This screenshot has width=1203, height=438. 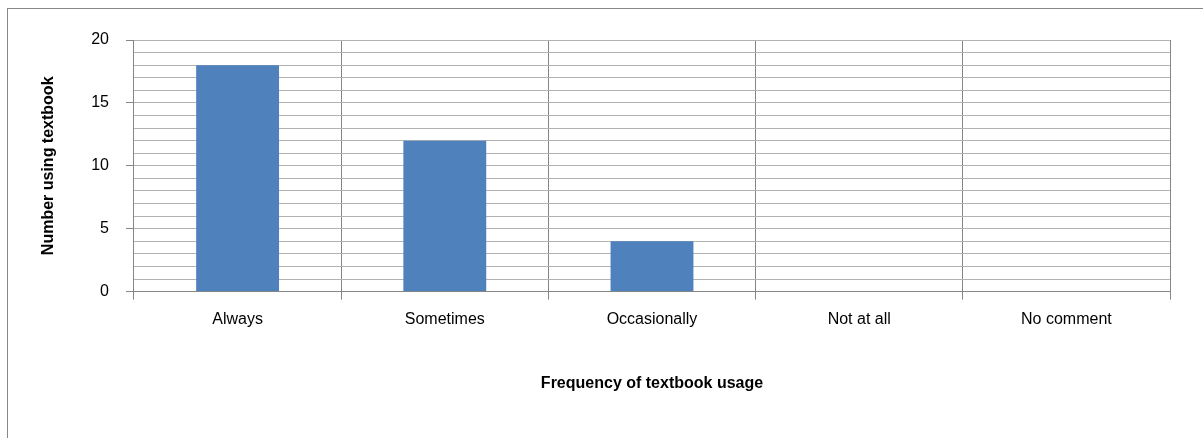 I want to click on y-axis-title: Number using textbook, so click(x=48, y=166).